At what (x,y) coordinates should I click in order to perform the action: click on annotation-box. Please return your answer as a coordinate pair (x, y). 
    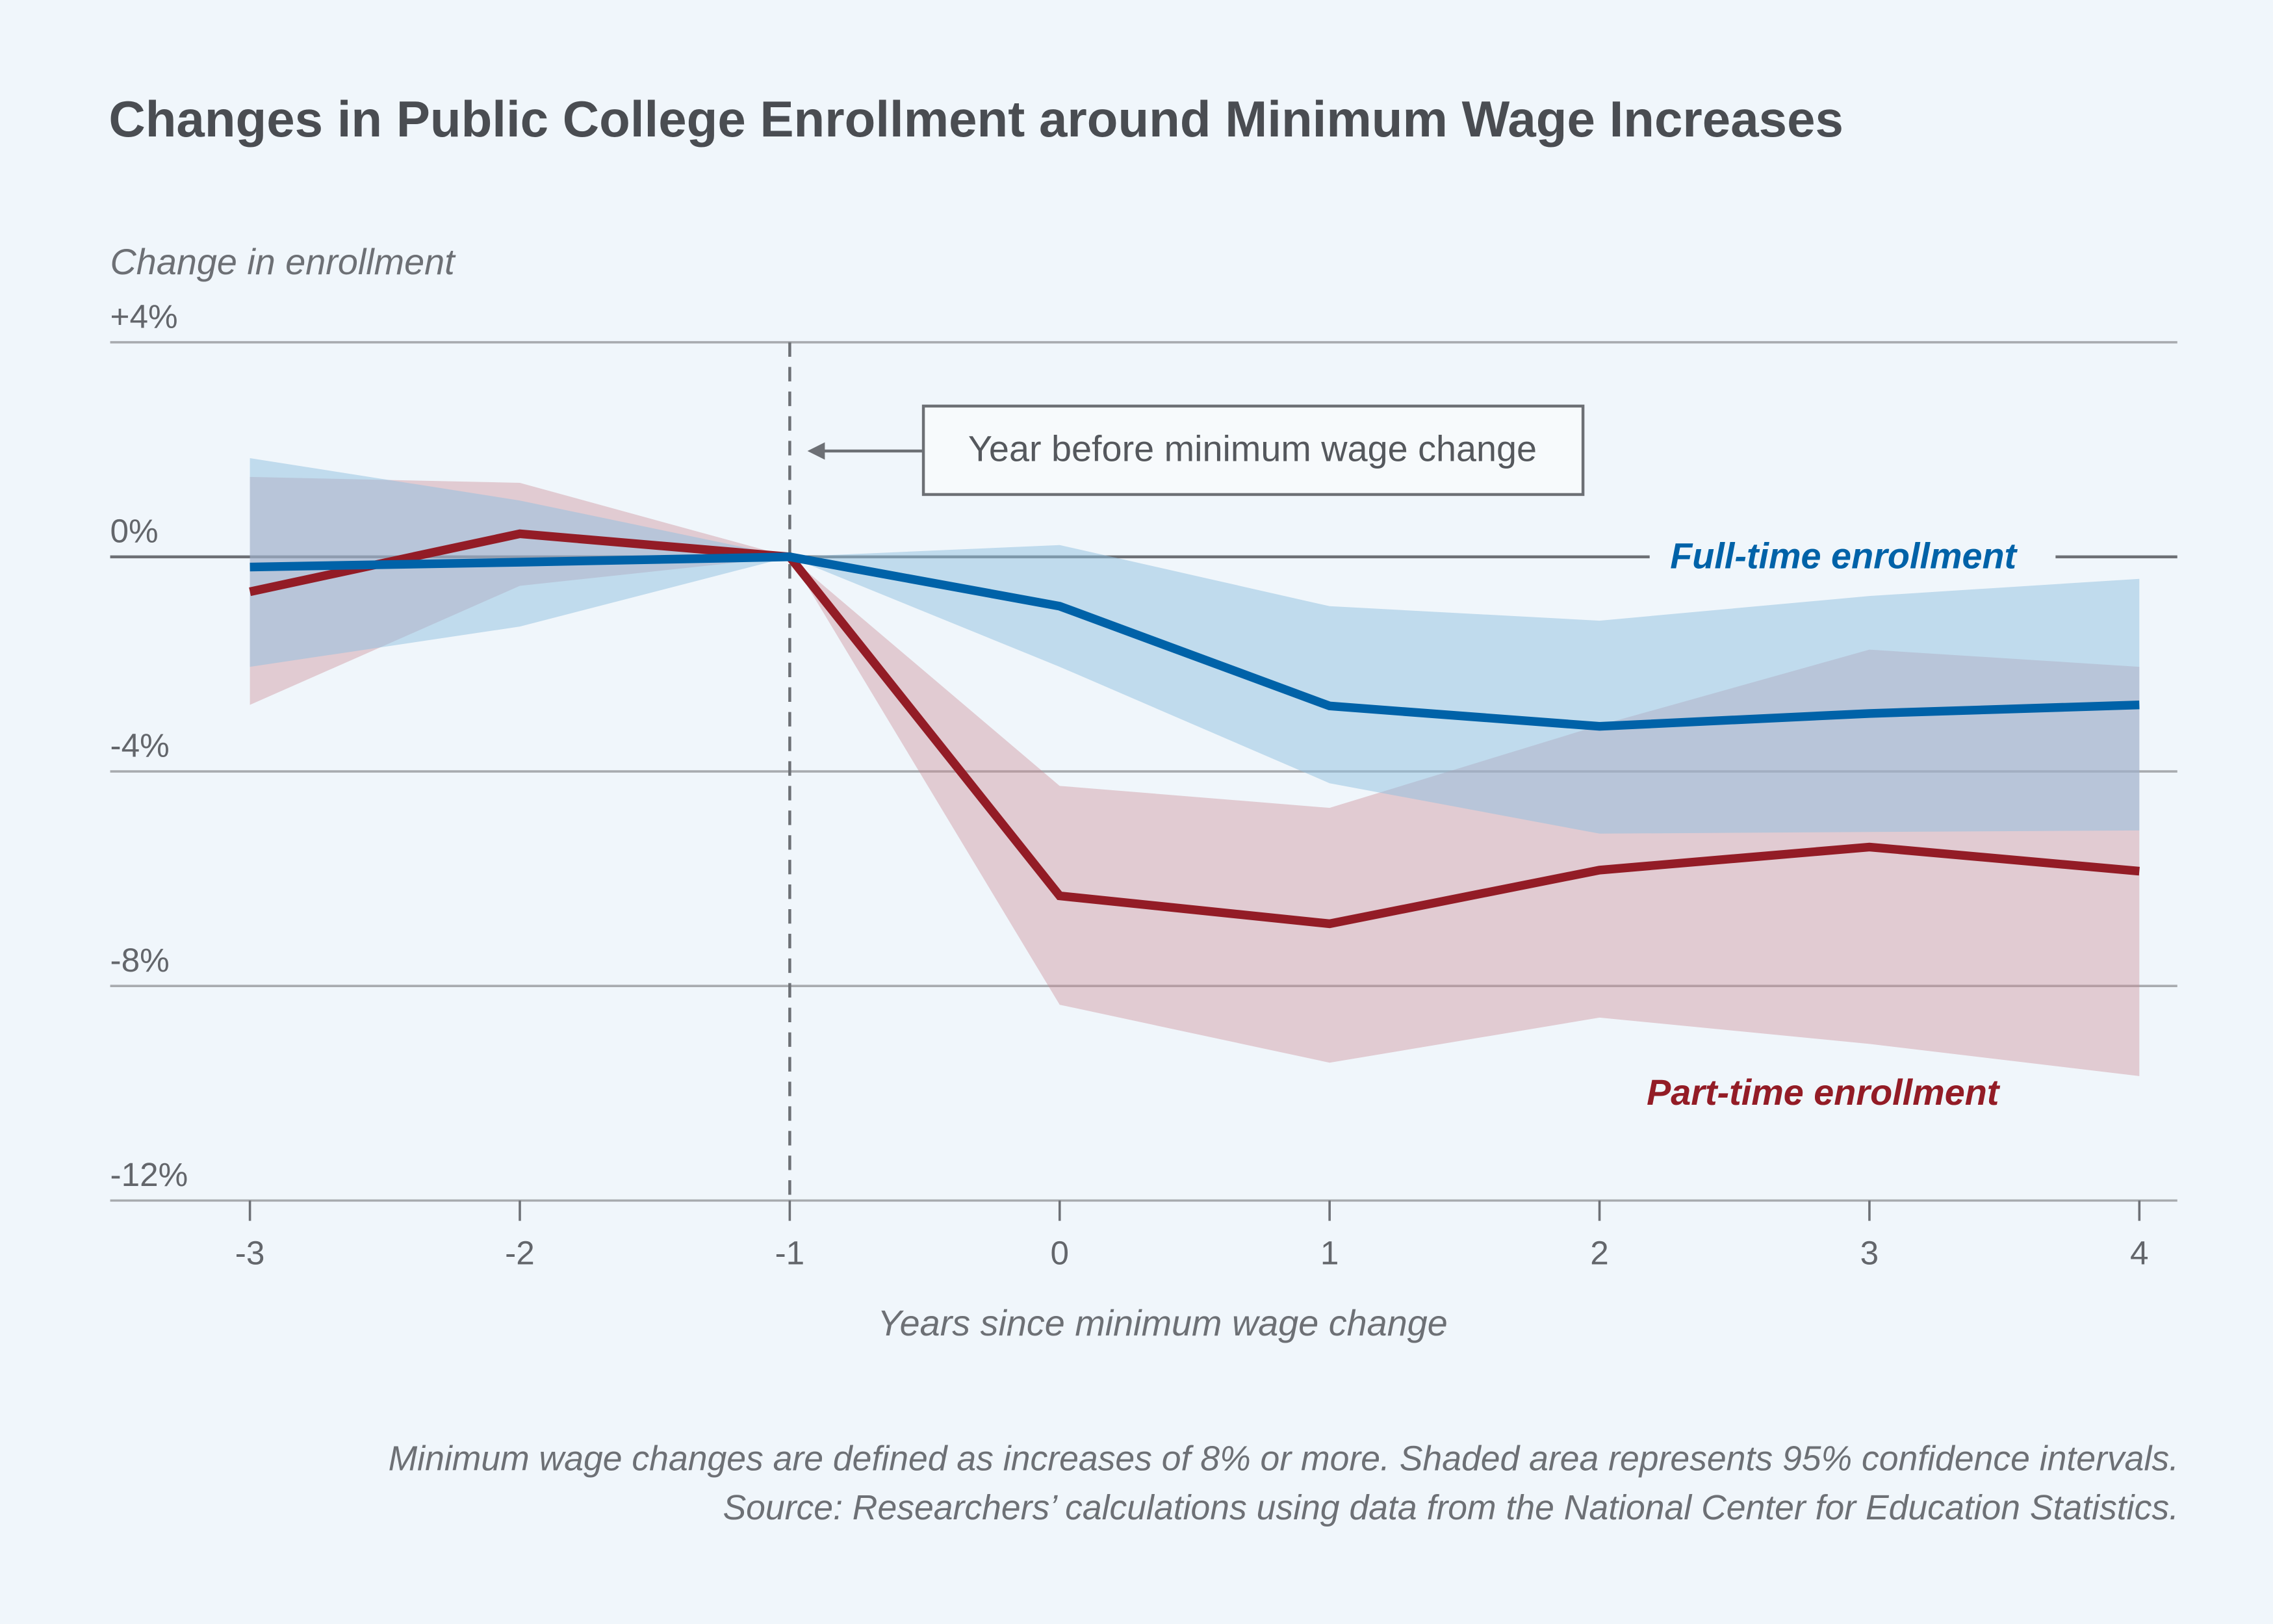
    Looking at the image, I should click on (1253, 450).